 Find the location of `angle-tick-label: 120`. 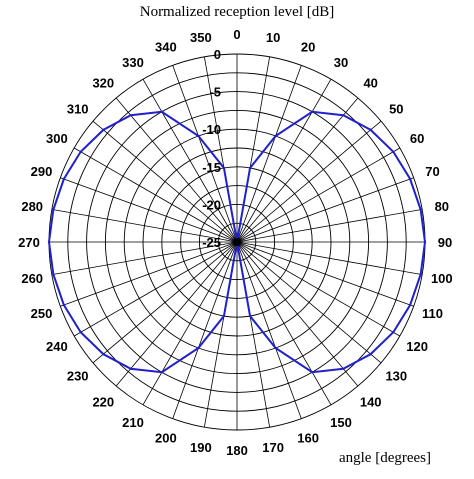

angle-tick-label: 120 is located at coordinates (417, 346).